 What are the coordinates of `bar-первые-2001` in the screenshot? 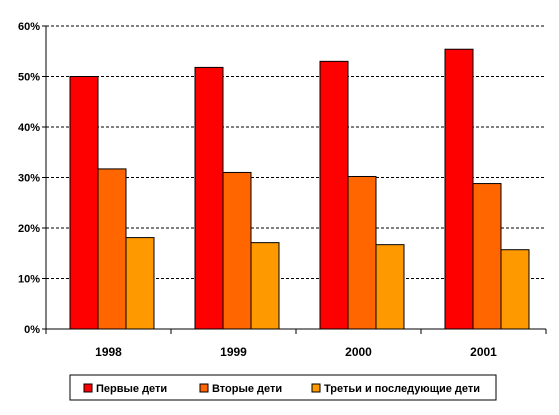 It's located at (459, 189).